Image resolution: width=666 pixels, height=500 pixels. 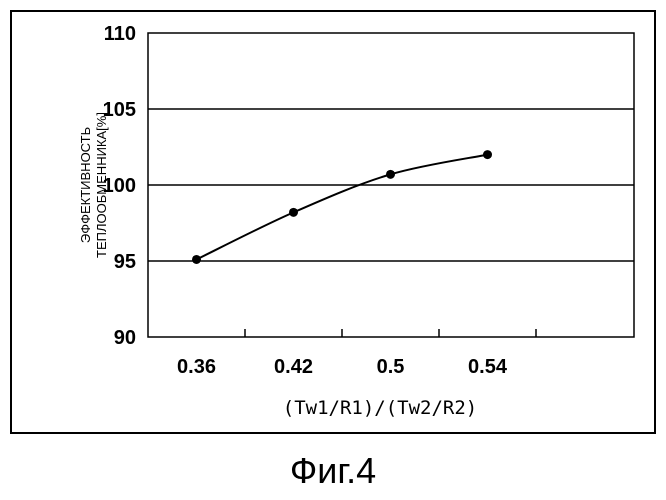 I want to click on data-points, so click(x=342, y=207).